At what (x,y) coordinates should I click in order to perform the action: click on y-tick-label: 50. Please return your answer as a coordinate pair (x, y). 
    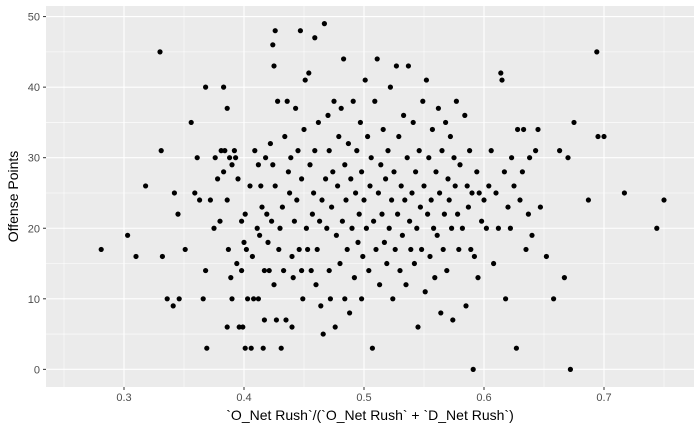
    Looking at the image, I should click on (34, 18).